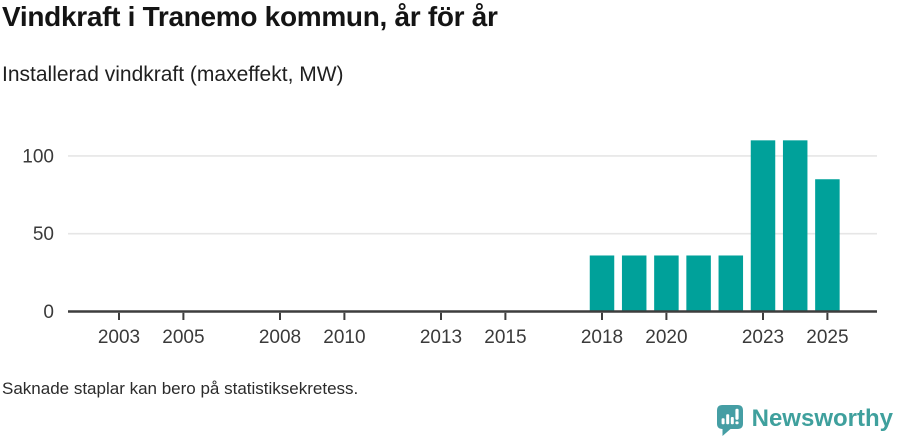  What do you see at coordinates (602, 337) in the screenshot?
I see `x-tick-label-2018: 2018` at bounding box center [602, 337].